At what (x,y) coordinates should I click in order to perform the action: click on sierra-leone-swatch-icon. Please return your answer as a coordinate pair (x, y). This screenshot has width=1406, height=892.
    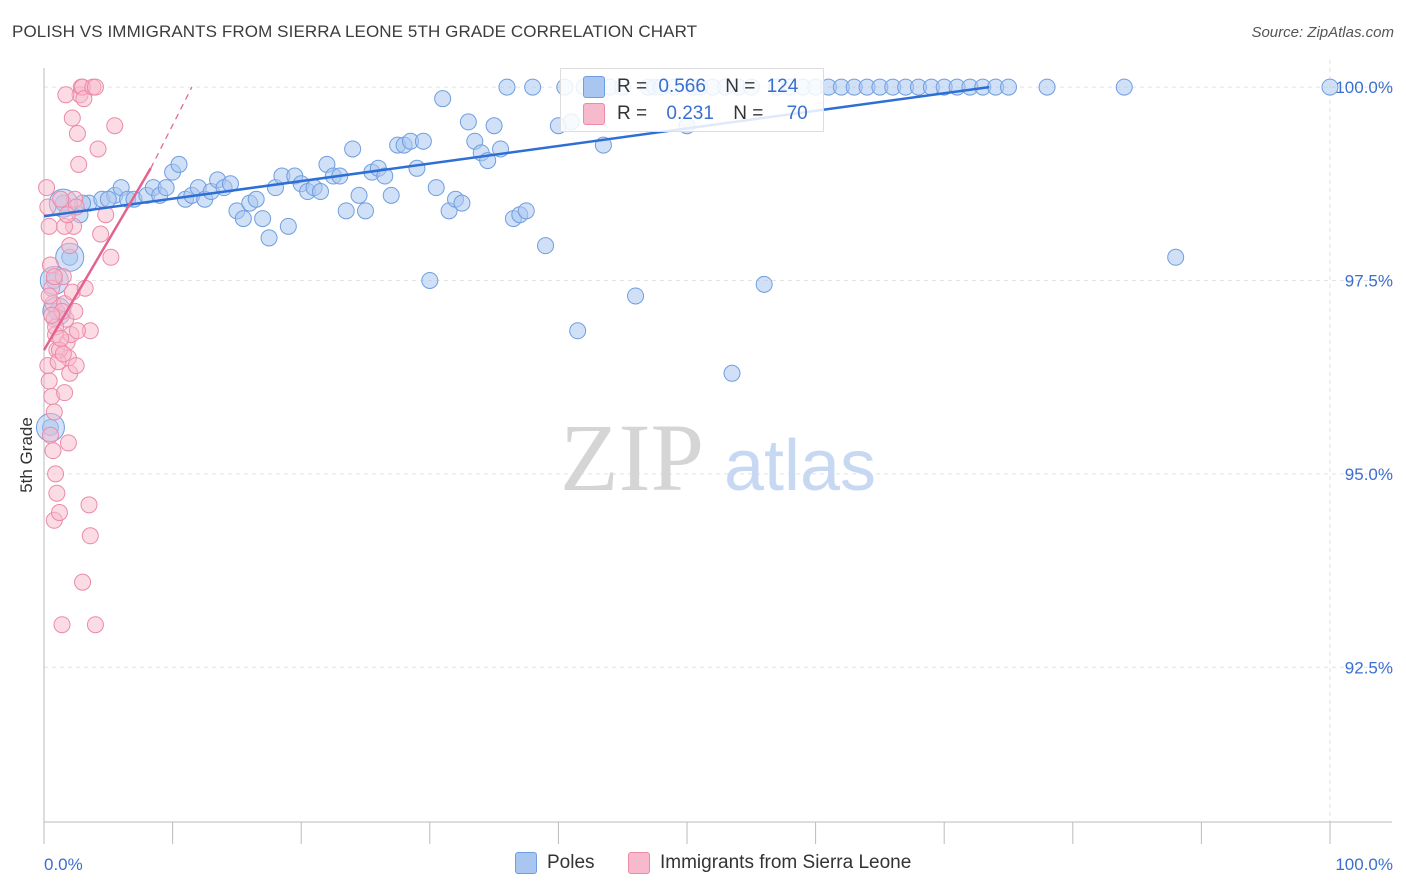
    Looking at the image, I should click on (594, 114).